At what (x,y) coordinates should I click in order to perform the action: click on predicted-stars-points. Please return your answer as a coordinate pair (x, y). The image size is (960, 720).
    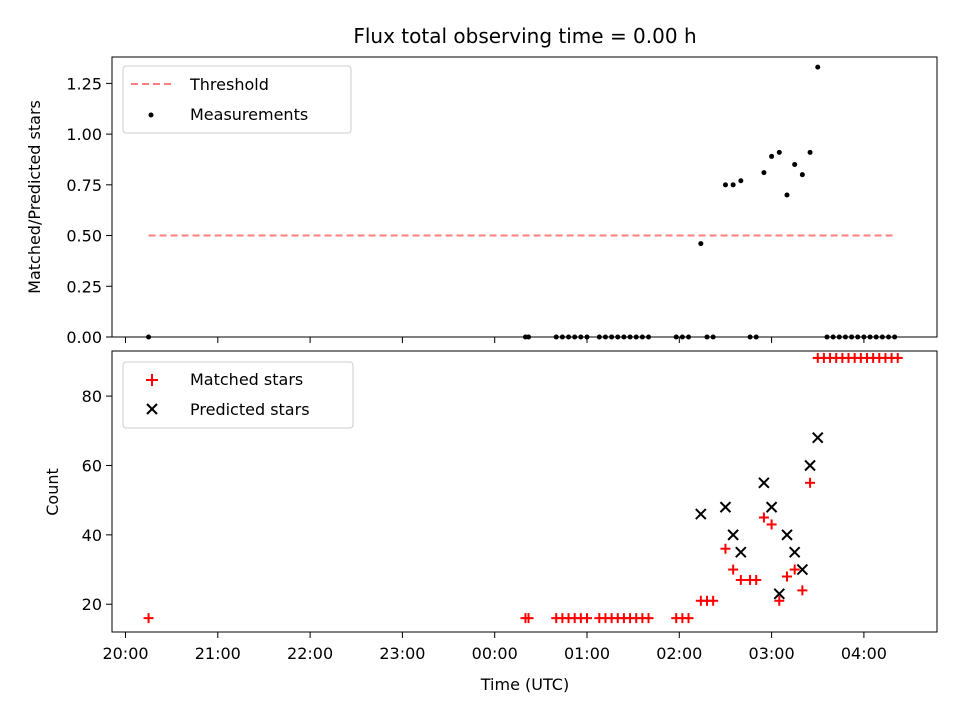
    Looking at the image, I should click on (759, 516).